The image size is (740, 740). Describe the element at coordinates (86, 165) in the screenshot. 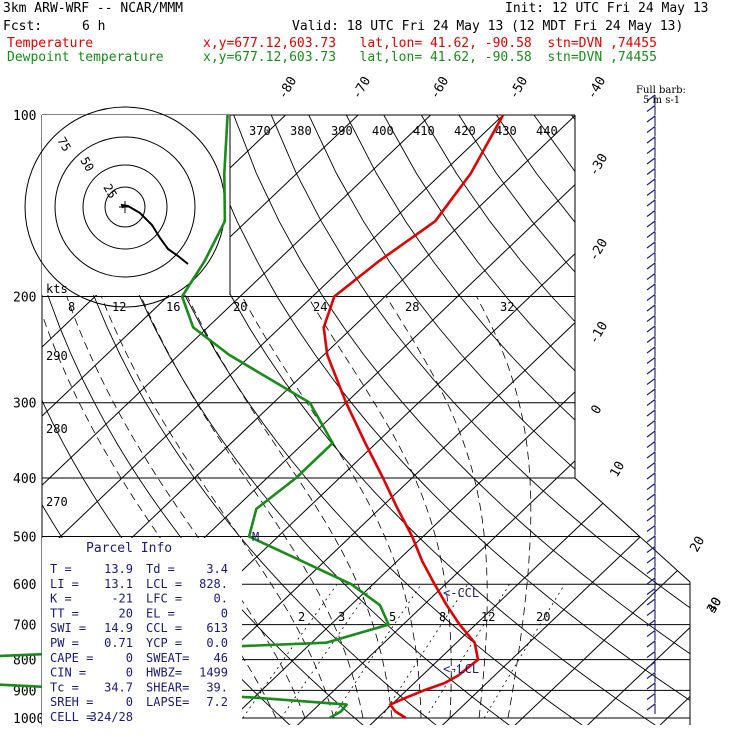

I see `hodograph-ring-label: 50` at that location.